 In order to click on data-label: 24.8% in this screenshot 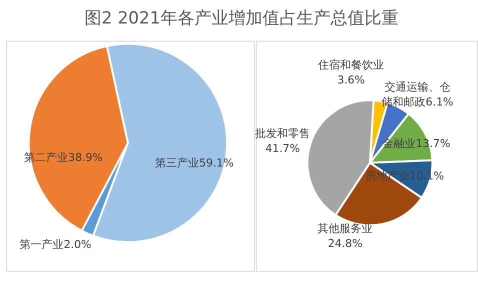, I will do `click(345, 243)`.